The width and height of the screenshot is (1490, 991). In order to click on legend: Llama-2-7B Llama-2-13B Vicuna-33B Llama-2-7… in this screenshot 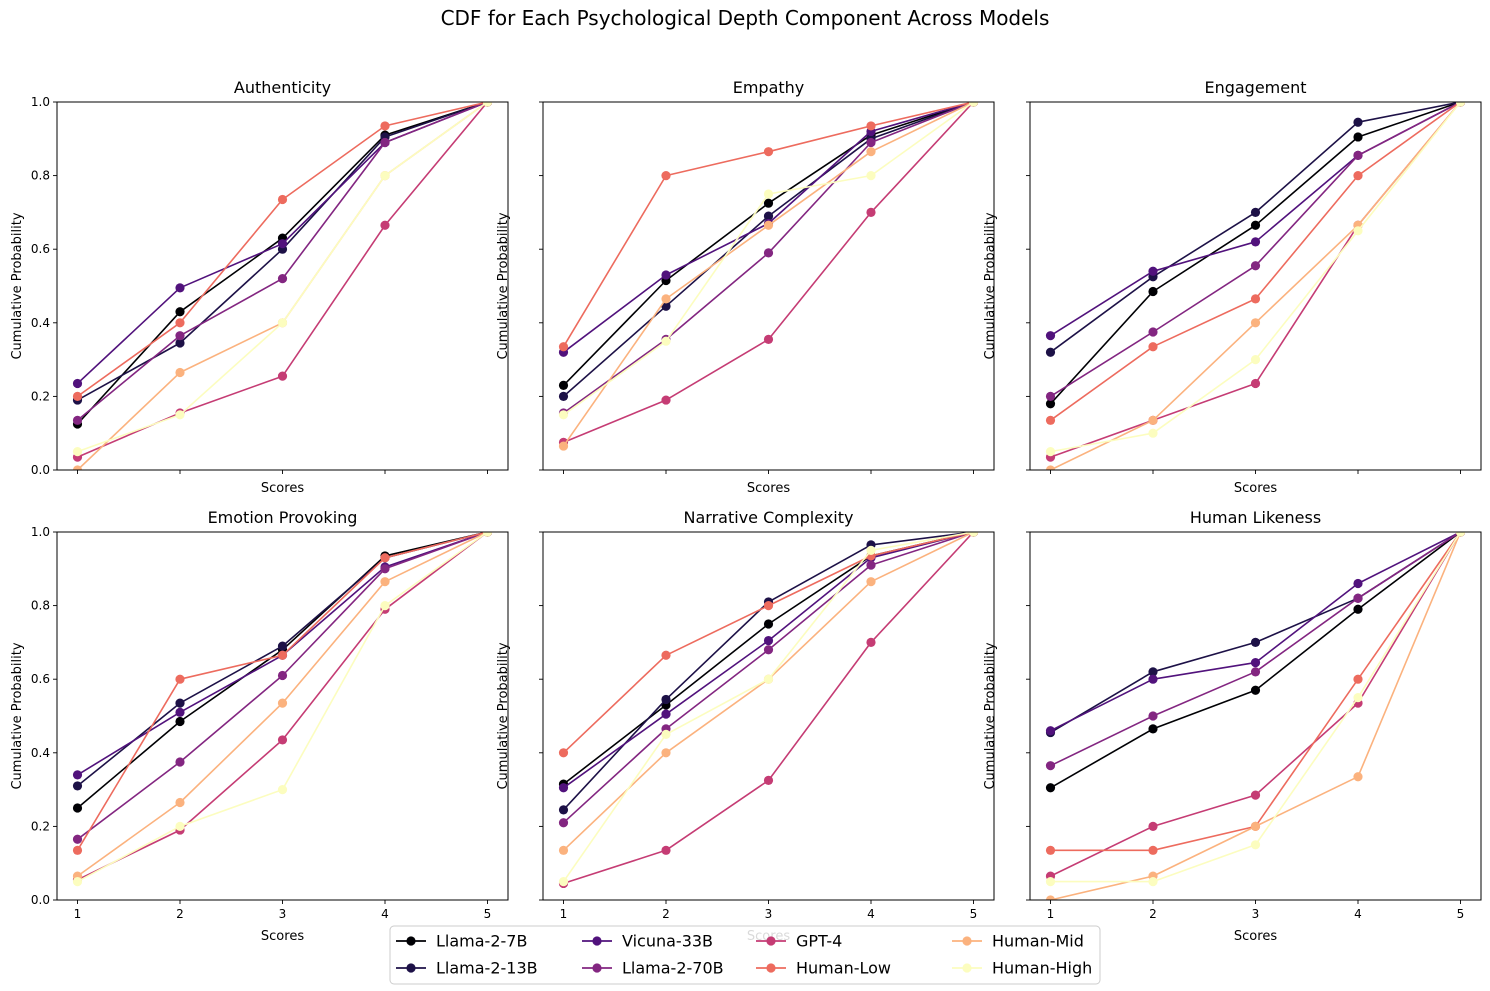, I will do `click(745, 955)`.